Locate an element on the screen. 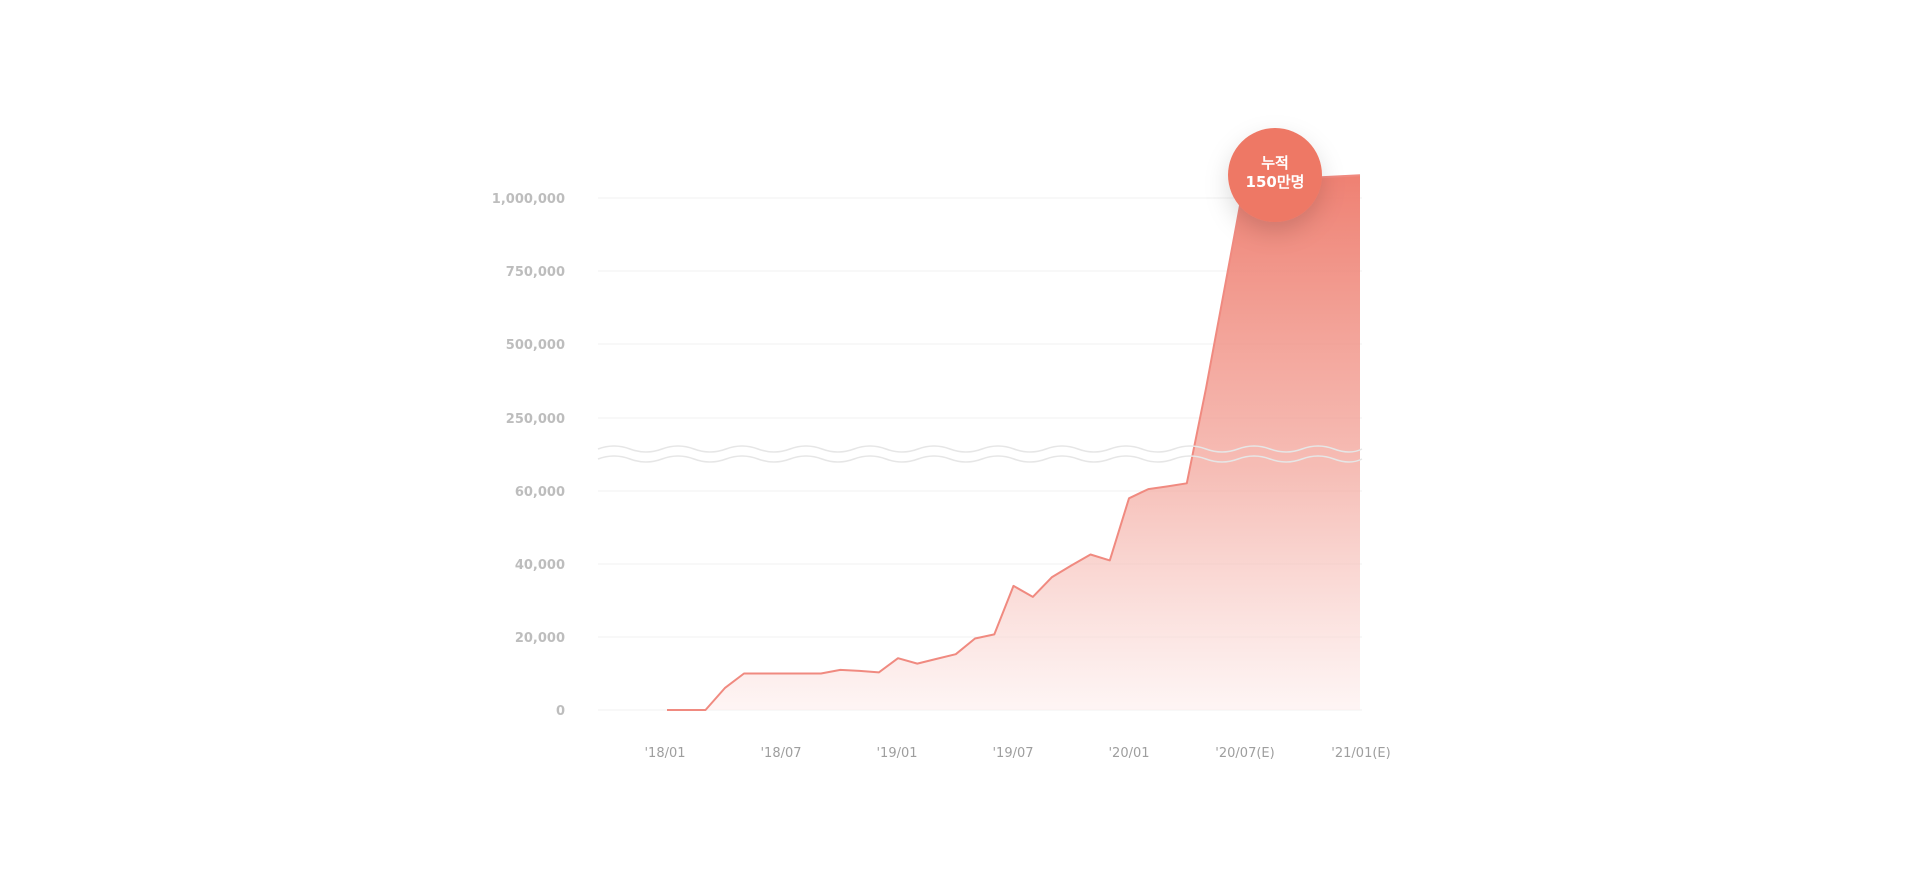 The width and height of the screenshot is (1920, 869). axis-break-wave is located at coordinates (980, 454).